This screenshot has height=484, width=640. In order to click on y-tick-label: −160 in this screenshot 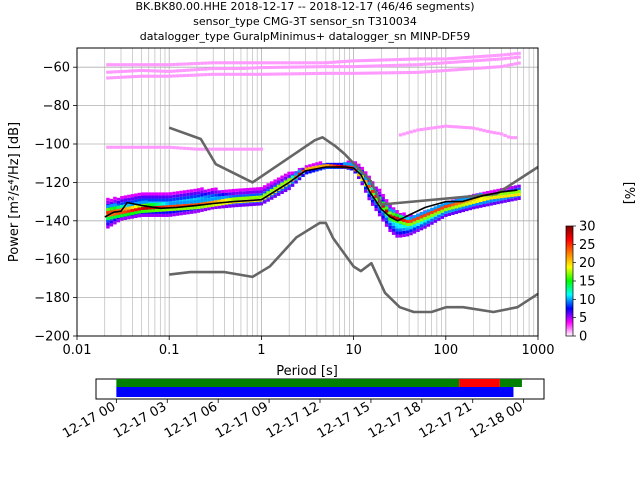, I will do `click(52, 260)`.